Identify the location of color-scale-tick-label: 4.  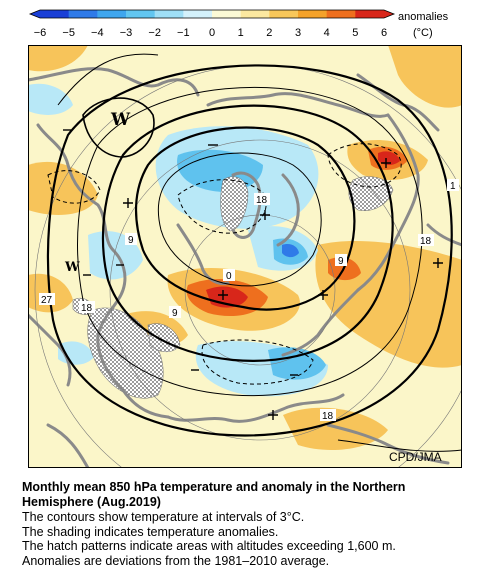
(327, 33).